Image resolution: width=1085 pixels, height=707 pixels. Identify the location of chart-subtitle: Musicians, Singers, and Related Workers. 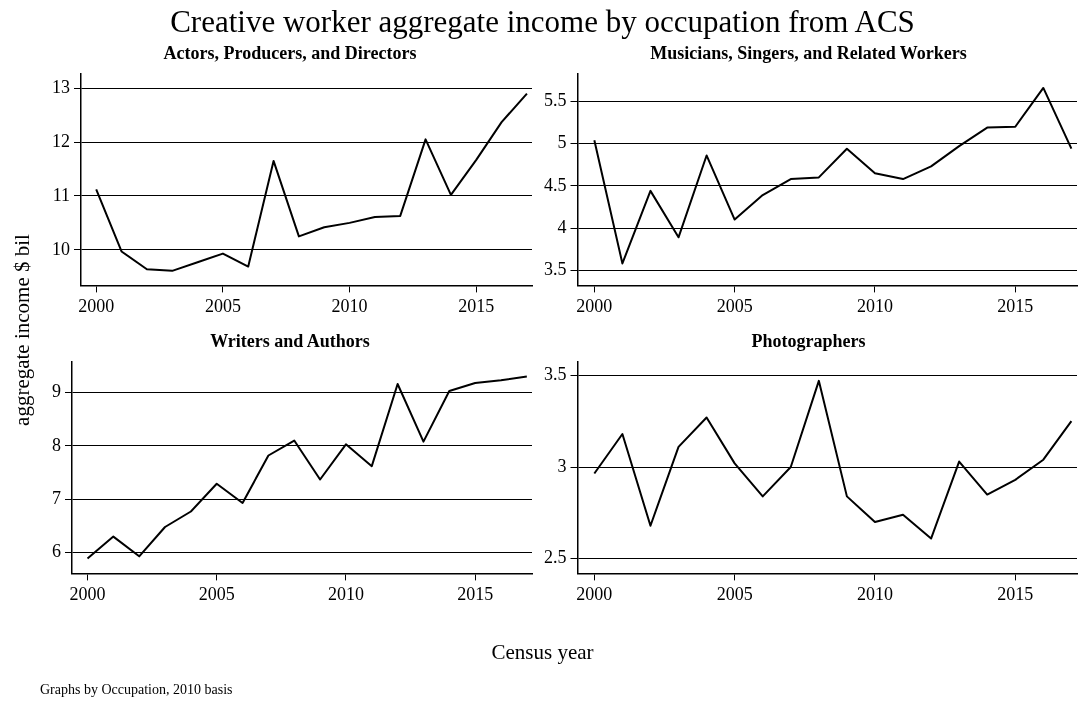
(808, 53).